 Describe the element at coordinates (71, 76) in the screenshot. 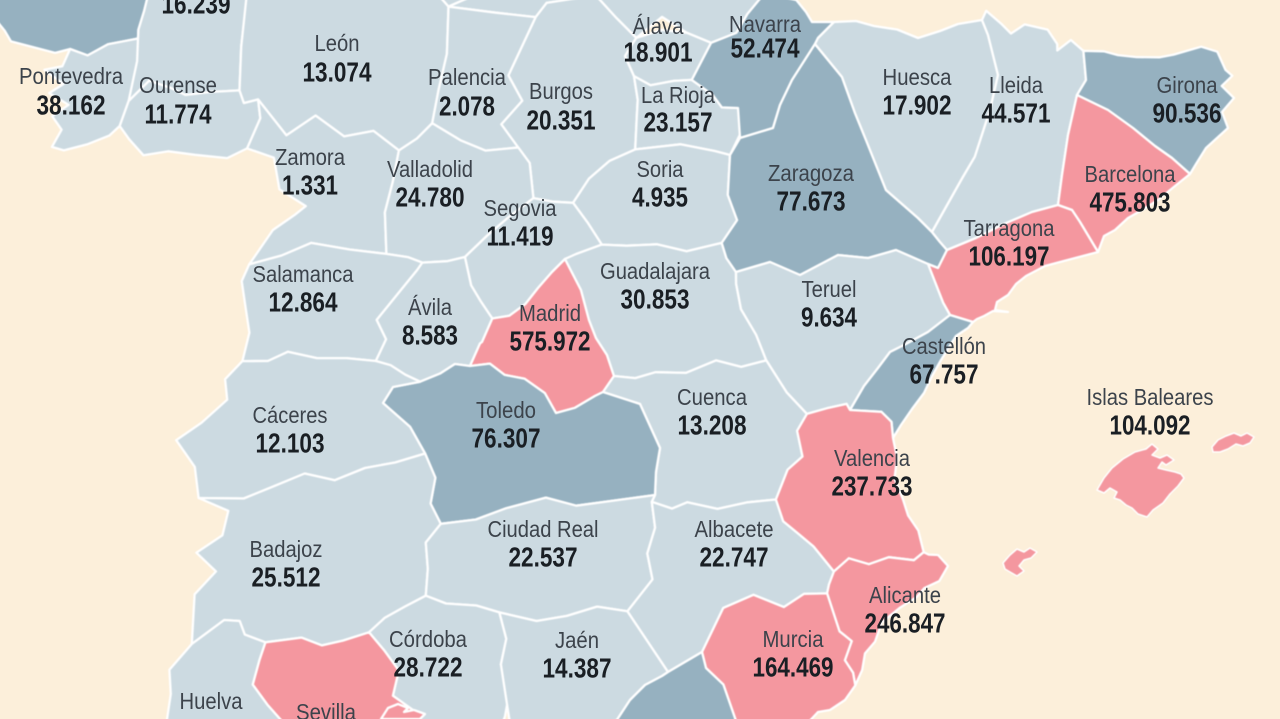

I see `svg-text: Pontevedra` at that location.